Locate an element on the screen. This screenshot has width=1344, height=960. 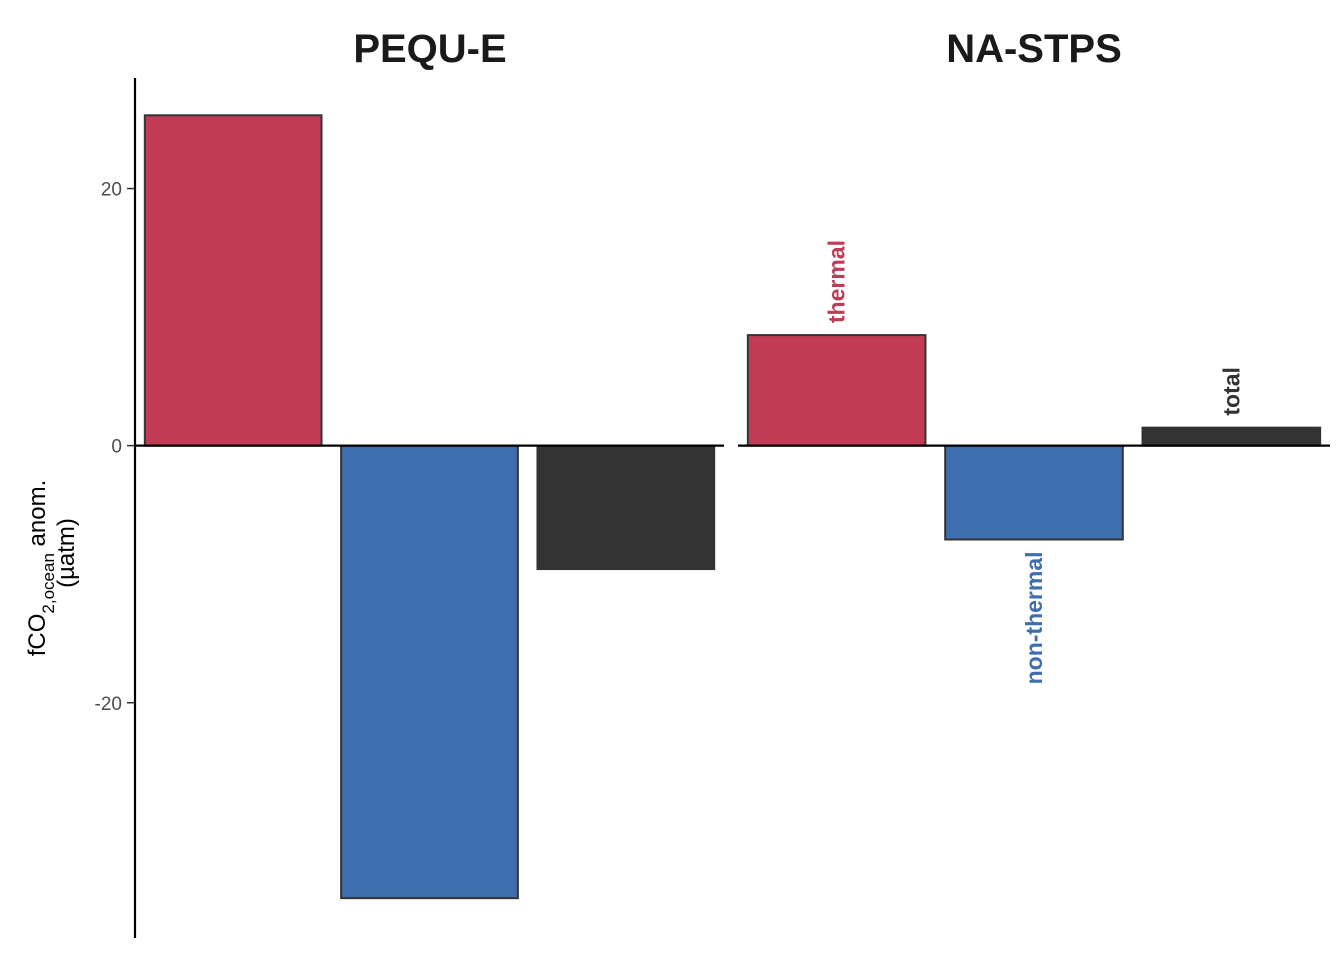
y-axis-title-unit: (µatm) is located at coordinates (66, 553).